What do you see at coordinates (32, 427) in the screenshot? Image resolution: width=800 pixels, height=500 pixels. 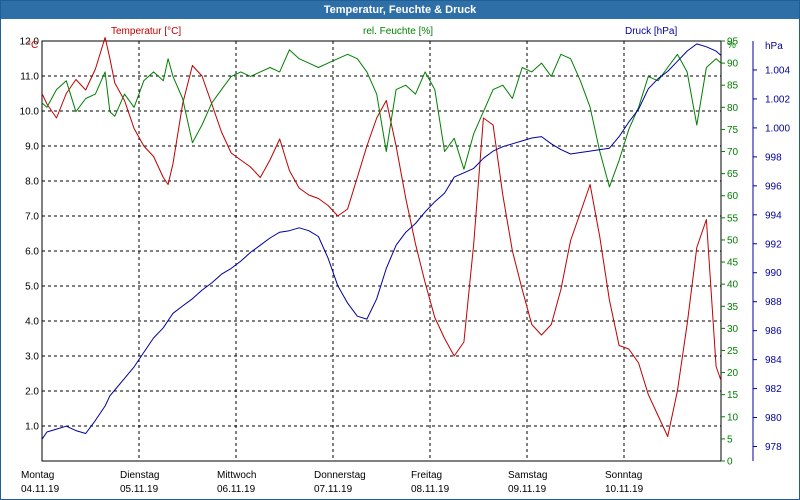 I see `temperature-tick-label: 1.0` at bounding box center [32, 427].